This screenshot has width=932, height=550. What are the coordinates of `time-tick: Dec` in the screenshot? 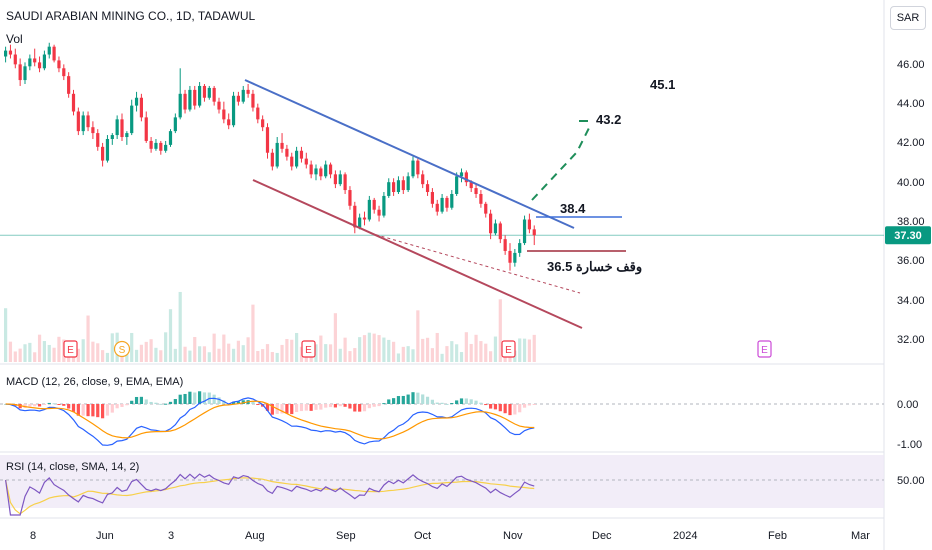 It's located at (602, 536).